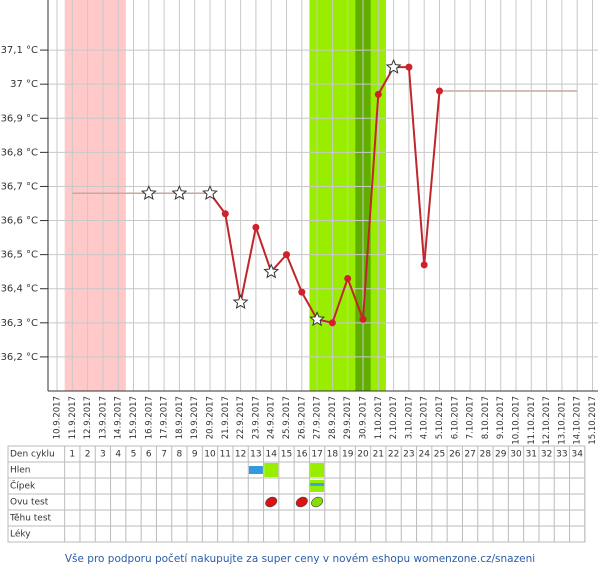 The width and height of the screenshot is (600, 568). Describe the element at coordinates (134, 455) in the screenshot. I see `cycle-day: 5` at that location.